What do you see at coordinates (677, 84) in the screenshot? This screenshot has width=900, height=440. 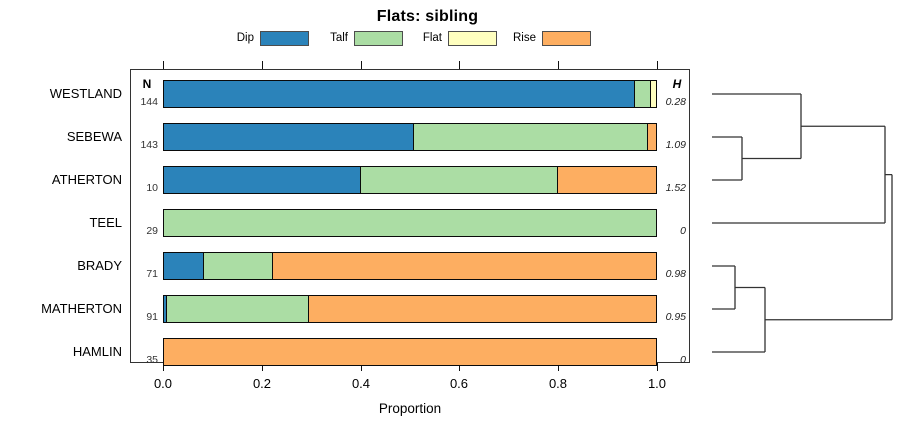 I see `h-column-header: H` at bounding box center [677, 84].